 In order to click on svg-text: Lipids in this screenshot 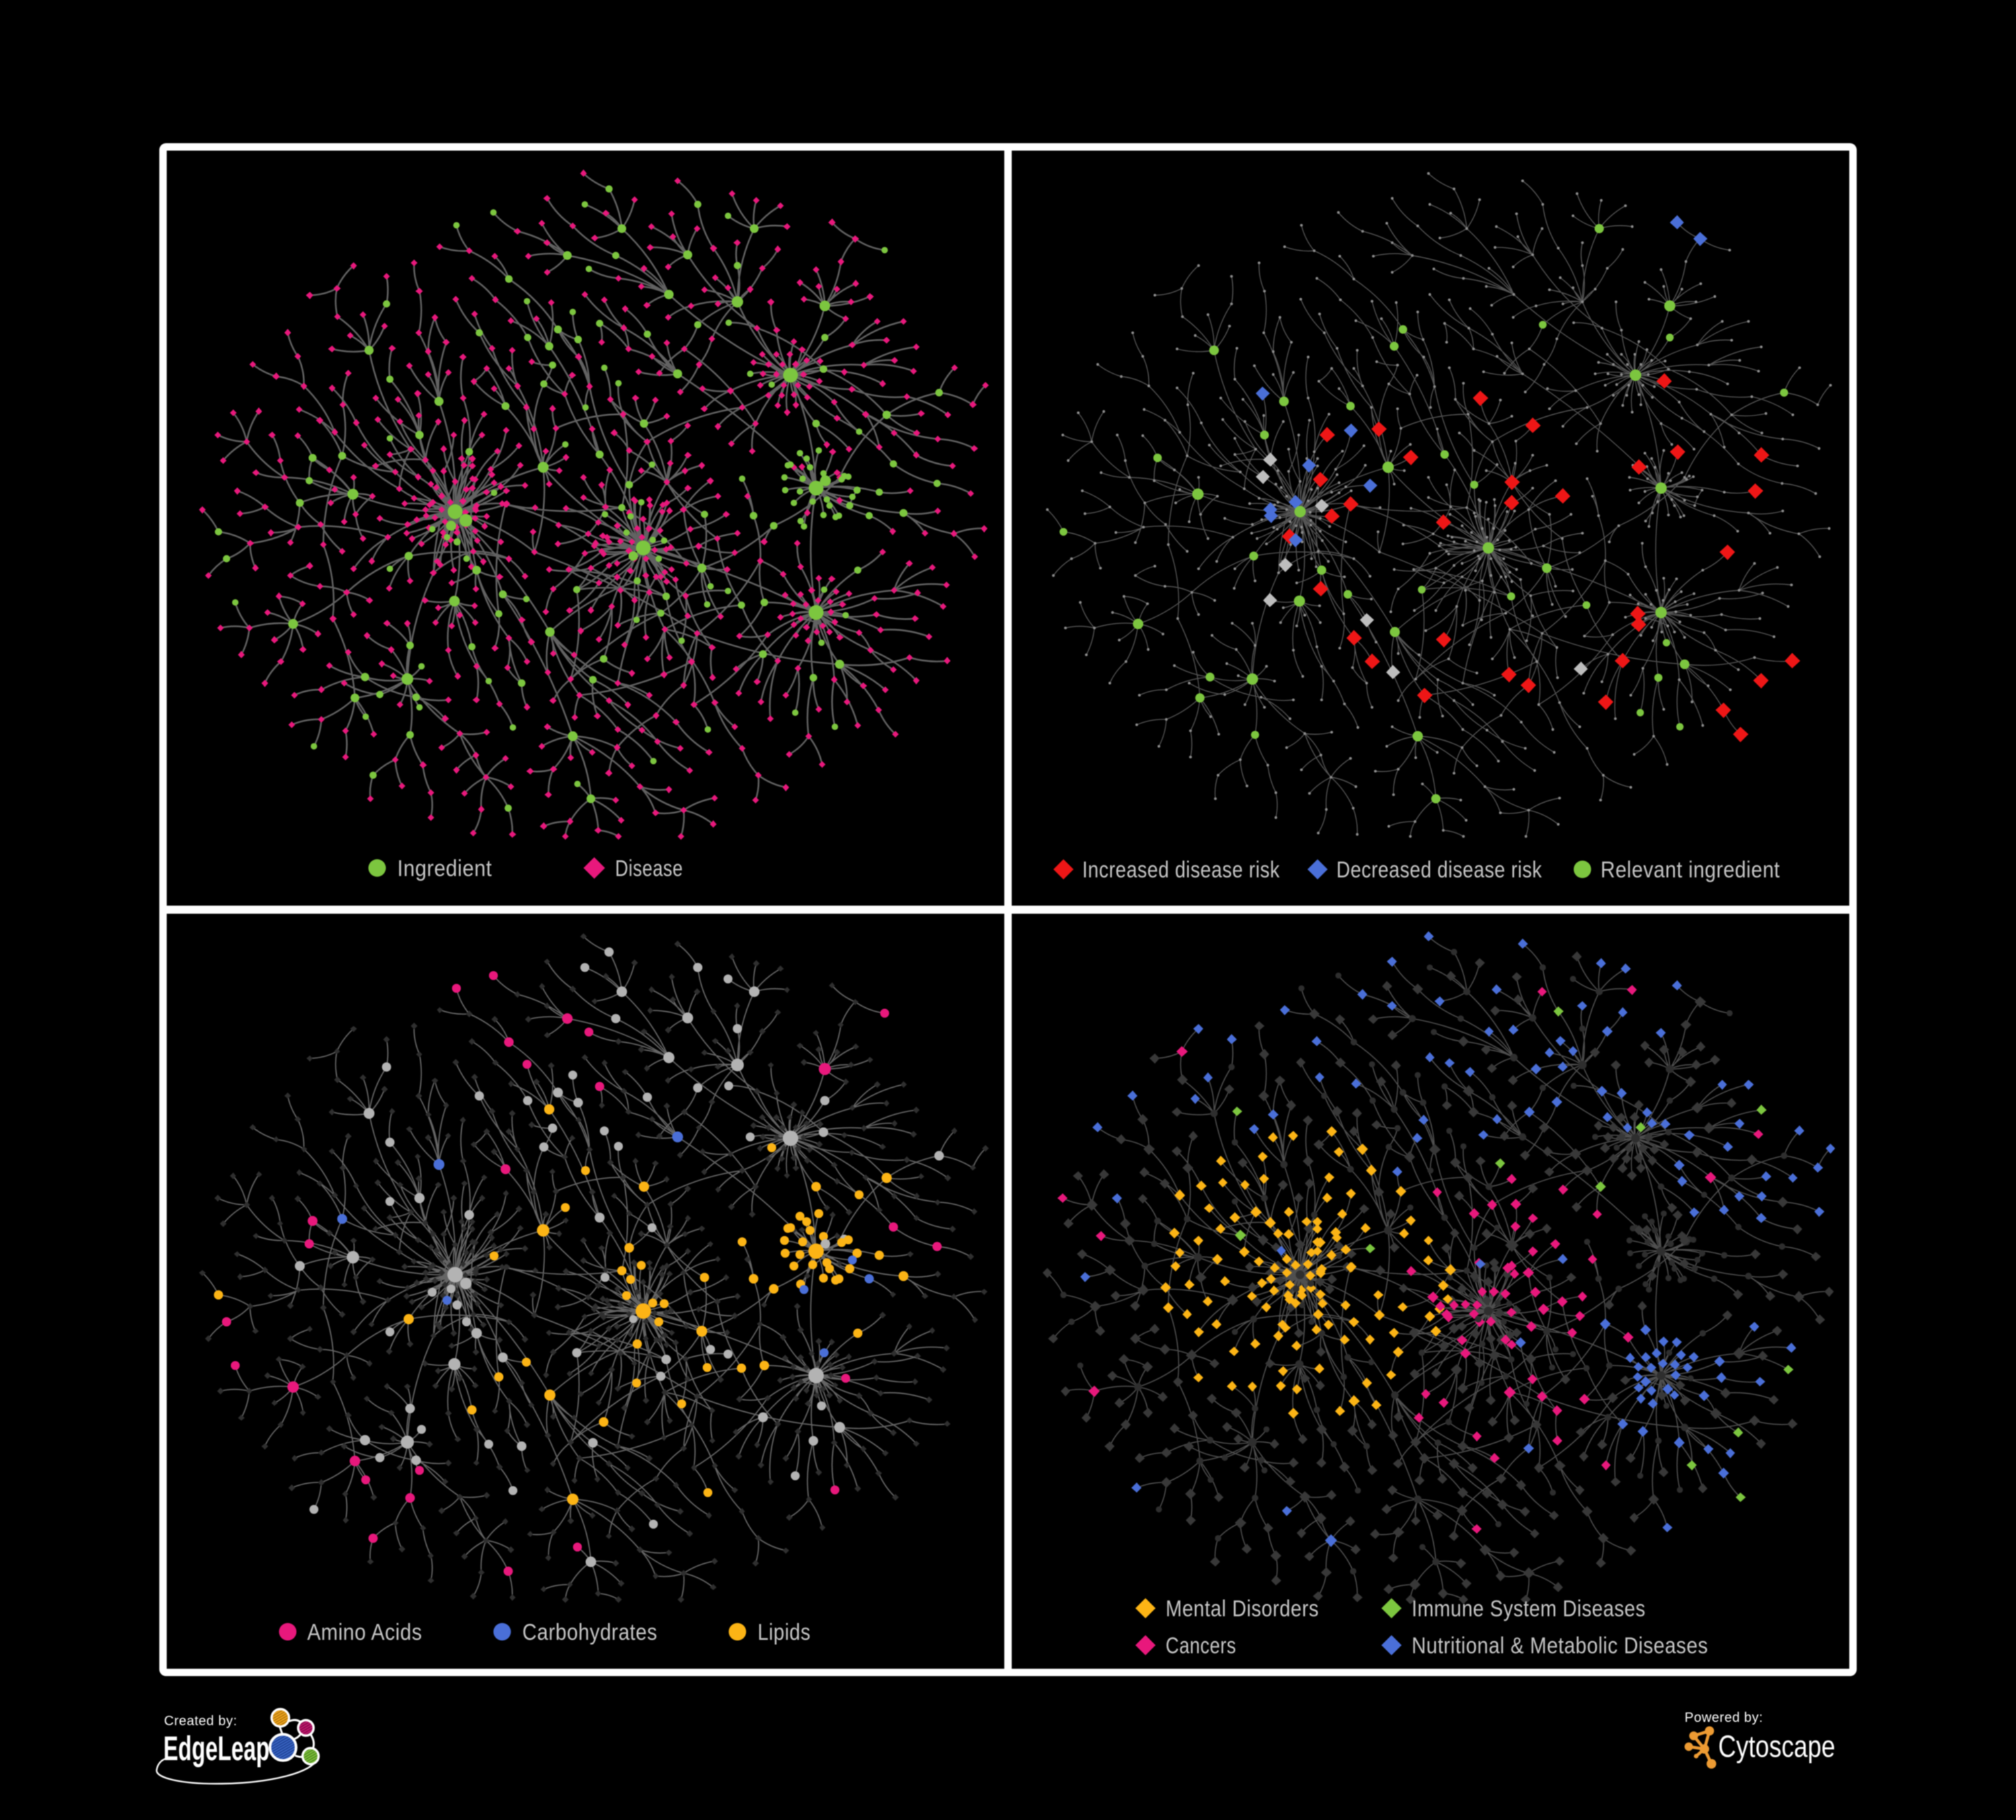, I will do `click(784, 1632)`.